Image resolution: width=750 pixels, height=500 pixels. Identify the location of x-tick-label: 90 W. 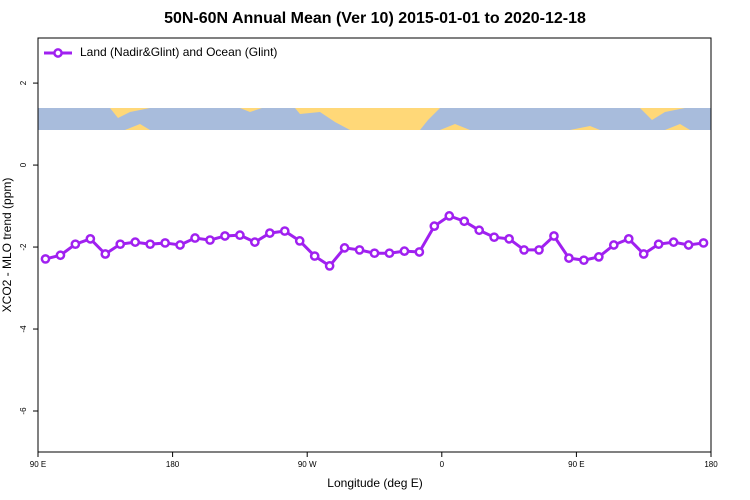
(307, 464).